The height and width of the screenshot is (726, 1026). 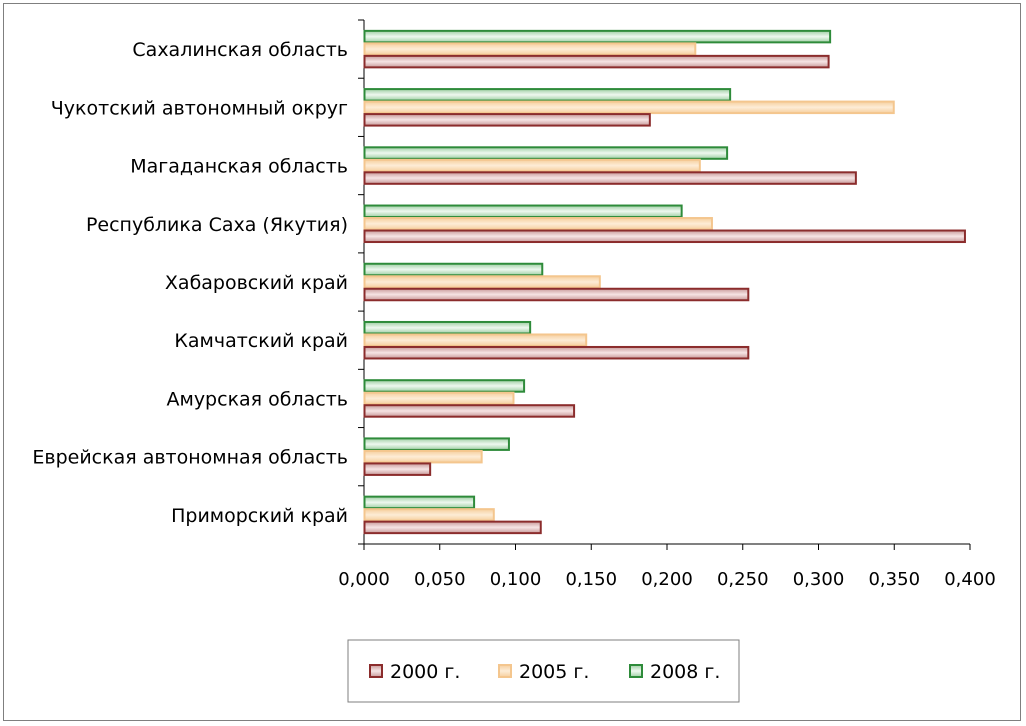 I want to click on x-tick-label: 0,250, so click(x=743, y=579).